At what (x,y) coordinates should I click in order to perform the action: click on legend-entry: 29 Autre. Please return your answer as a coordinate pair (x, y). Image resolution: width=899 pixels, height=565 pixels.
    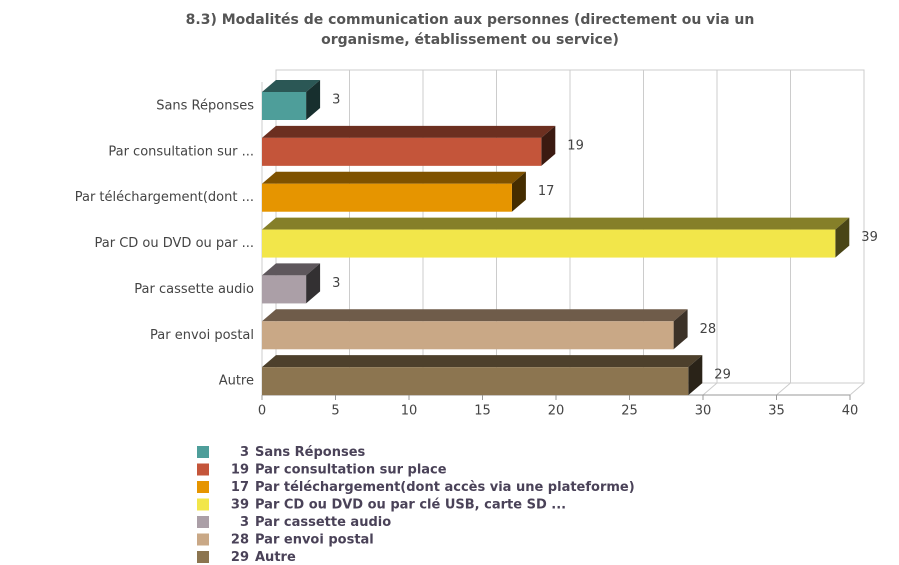
    Looking at the image, I should click on (263, 557).